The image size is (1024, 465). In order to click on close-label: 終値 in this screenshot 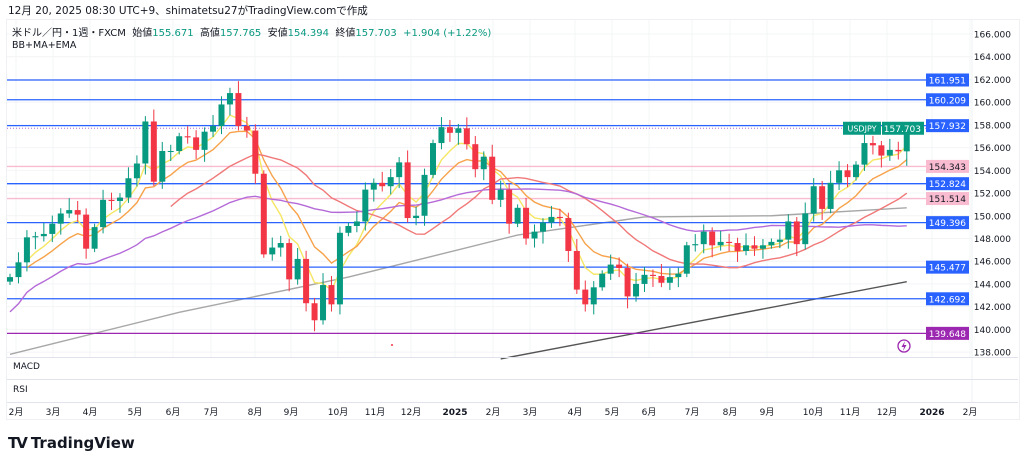, I will do `click(345, 33)`.